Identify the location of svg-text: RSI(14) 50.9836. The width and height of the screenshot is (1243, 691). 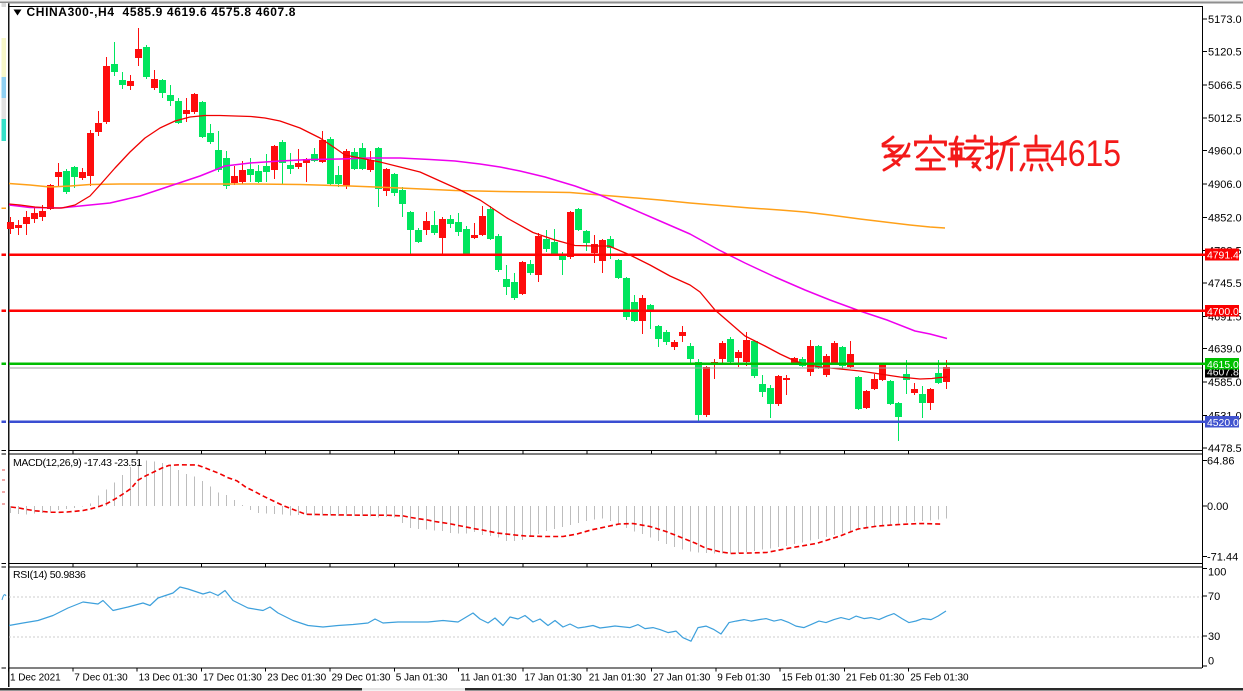
(49, 575).